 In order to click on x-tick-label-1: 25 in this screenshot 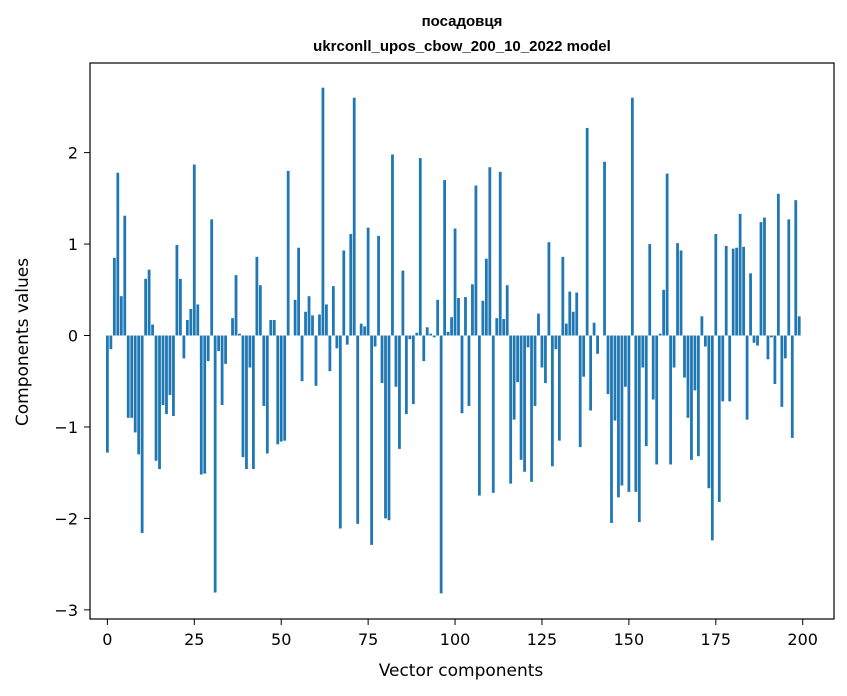, I will do `click(194, 639)`.